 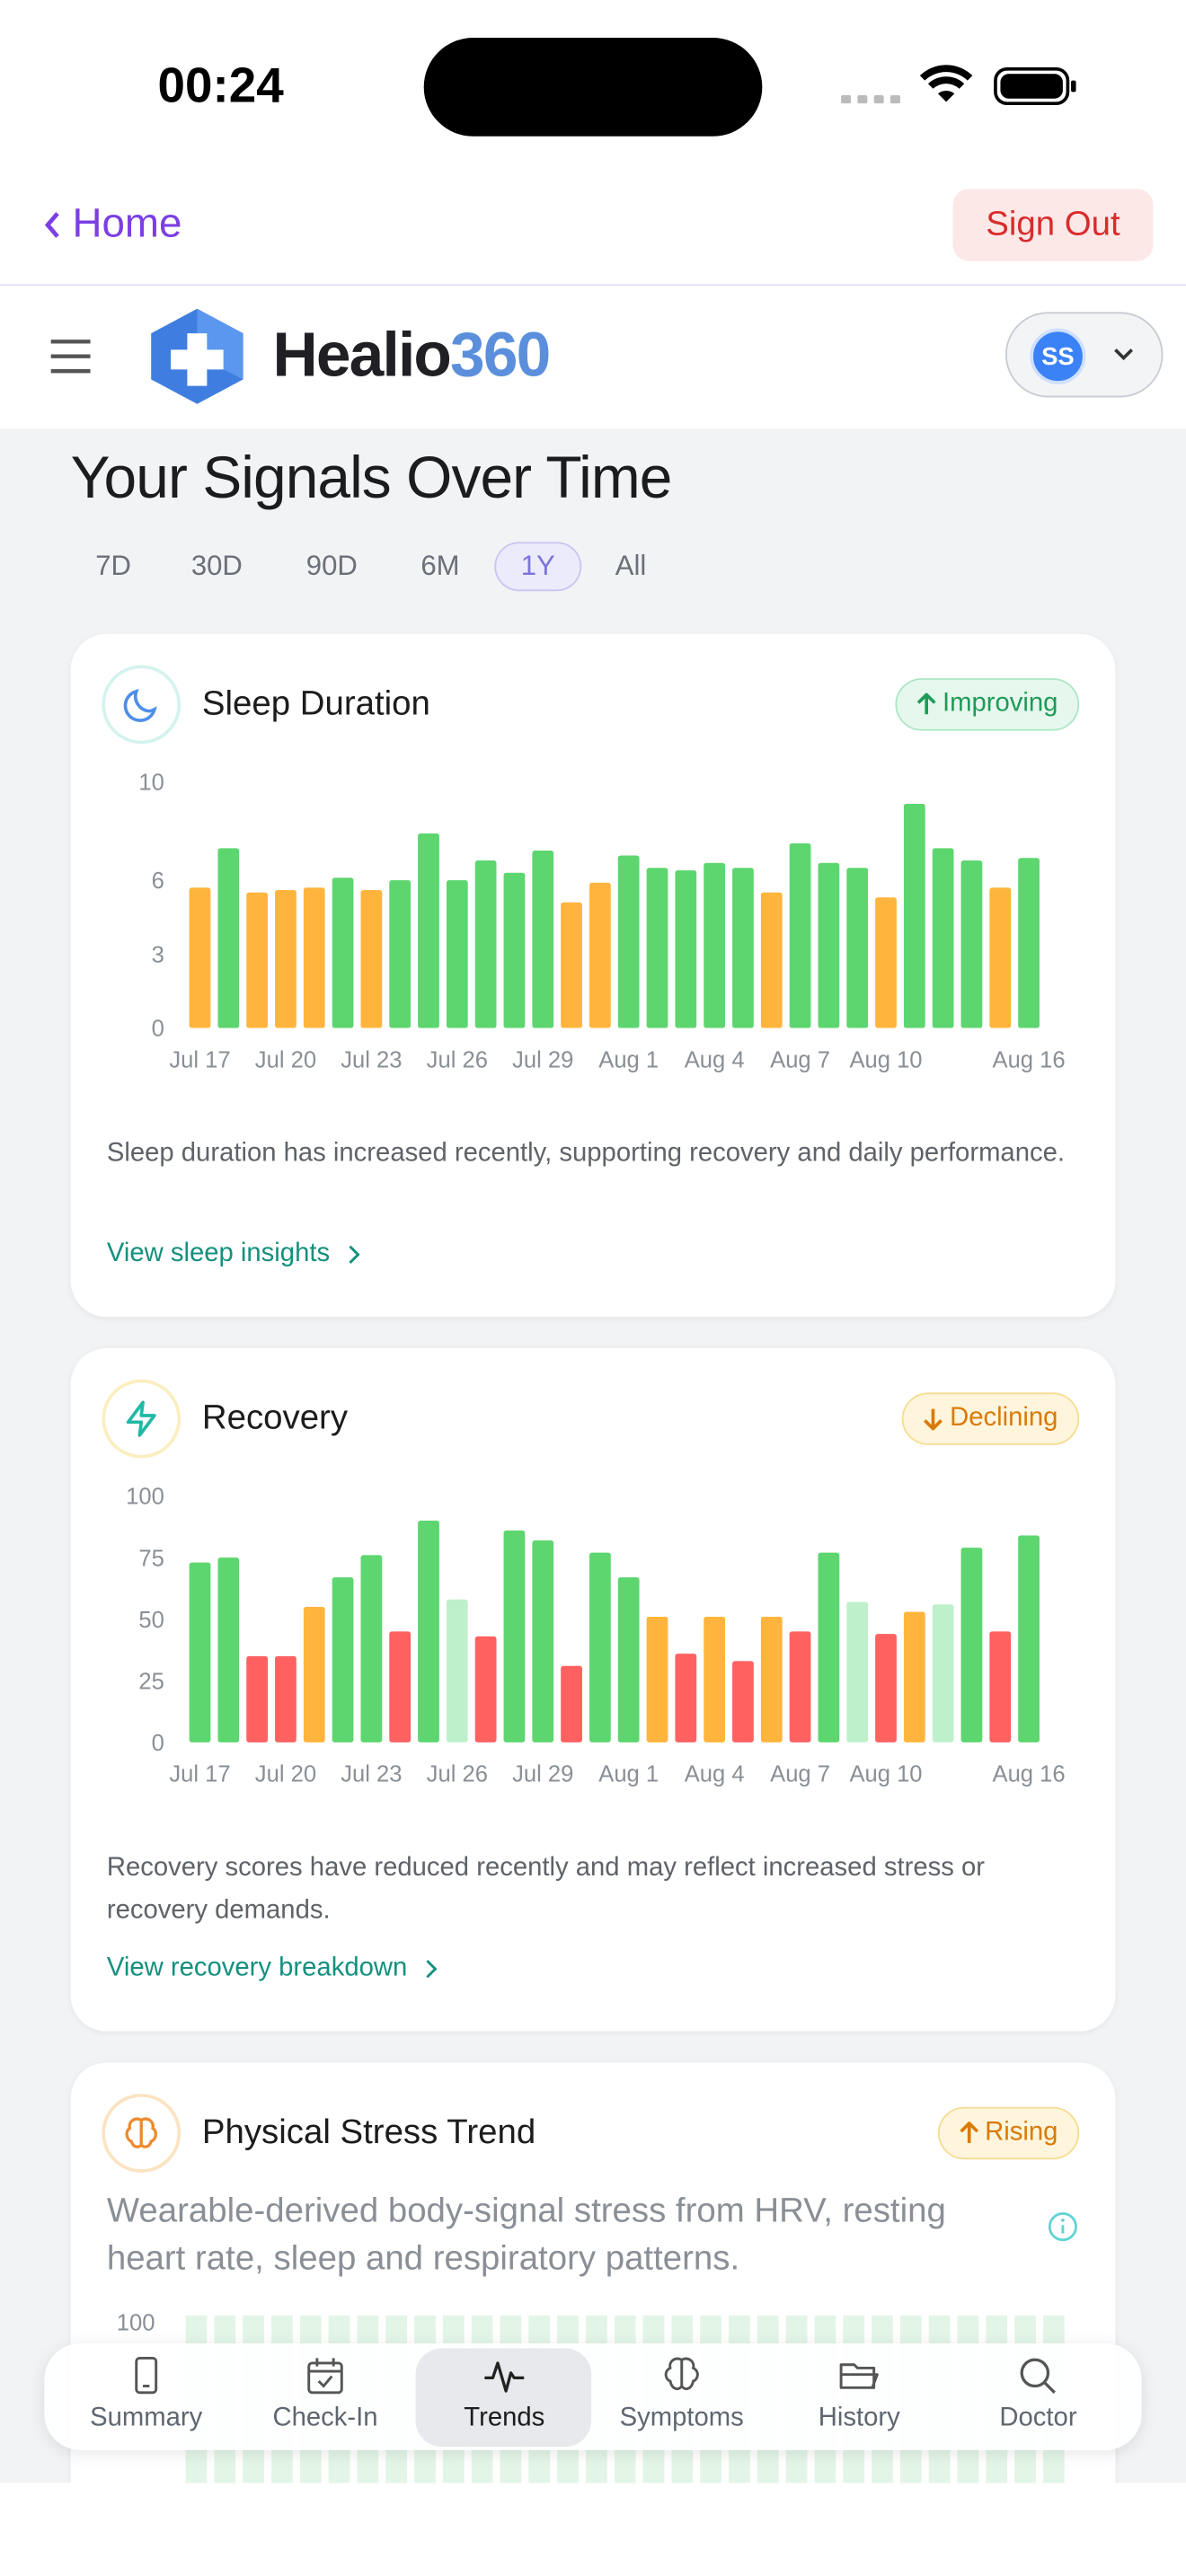 I want to click on range-tab: 1Y, so click(x=538, y=567).